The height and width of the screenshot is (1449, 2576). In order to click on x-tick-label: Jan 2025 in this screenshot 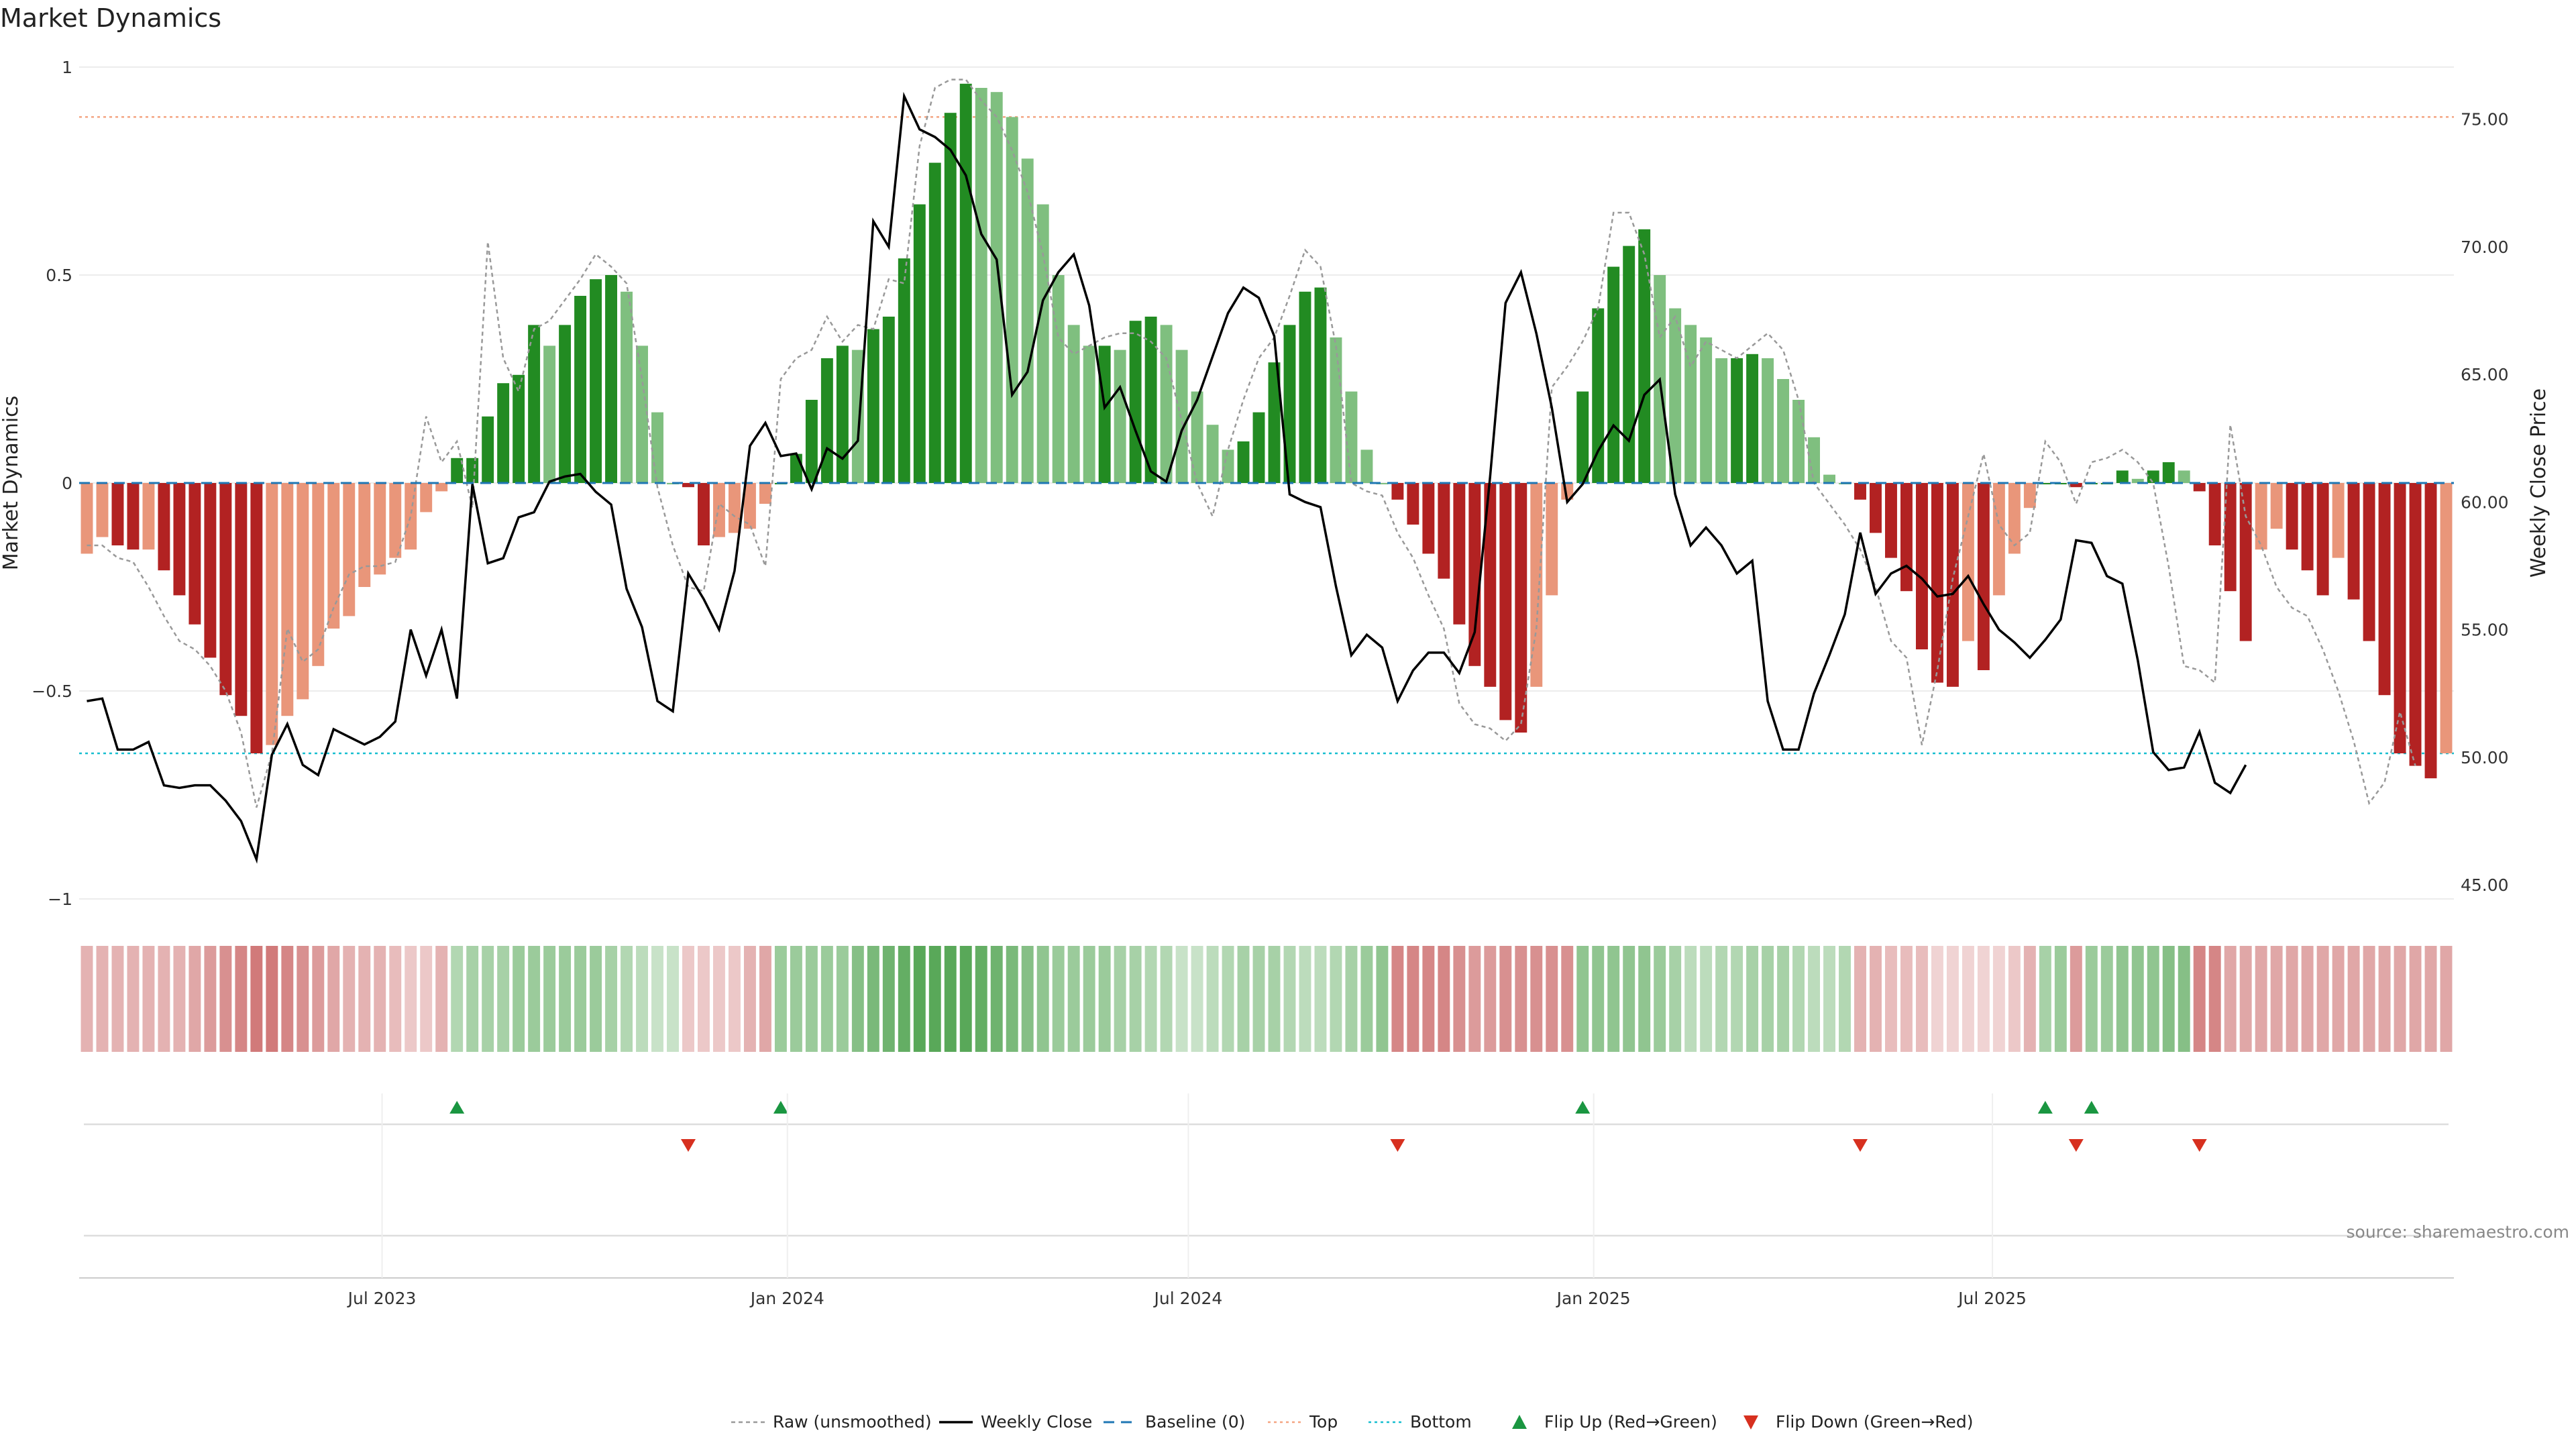, I will do `click(1593, 1298)`.